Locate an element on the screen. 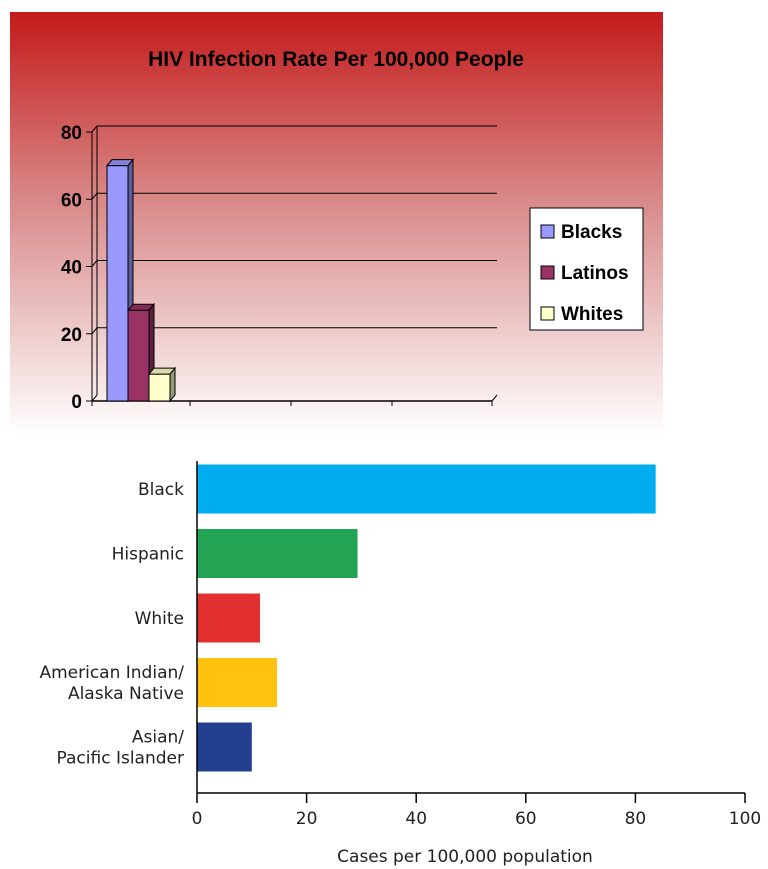 Image resolution: width=768 pixels, height=869 pixels. bottom-category-label-line: Asian/ is located at coordinates (158, 738).